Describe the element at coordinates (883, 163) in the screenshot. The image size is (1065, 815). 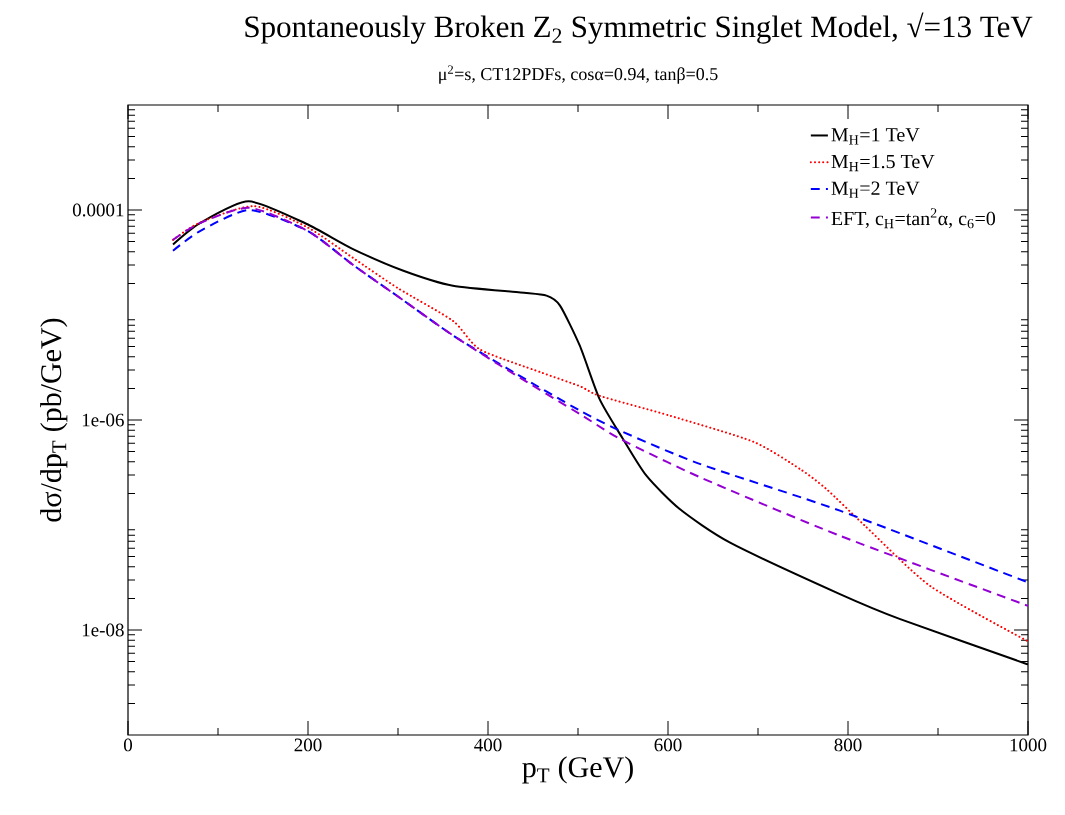
I see `legend-label: M$_{H}$=1.5 TeV` at that location.